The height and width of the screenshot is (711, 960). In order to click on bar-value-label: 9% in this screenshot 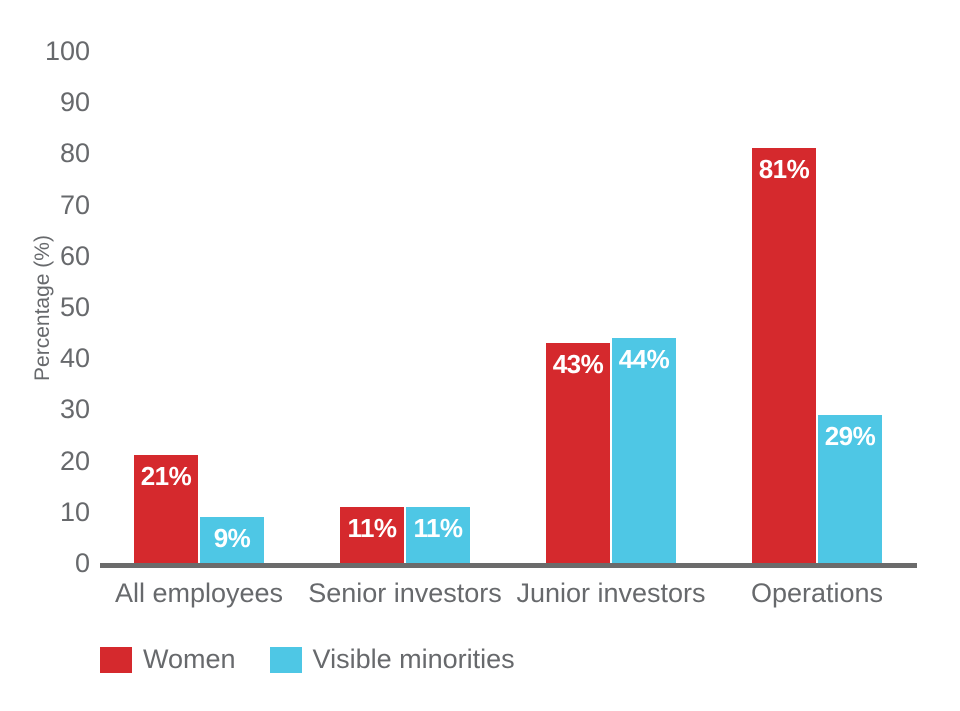, I will do `click(232, 538)`.